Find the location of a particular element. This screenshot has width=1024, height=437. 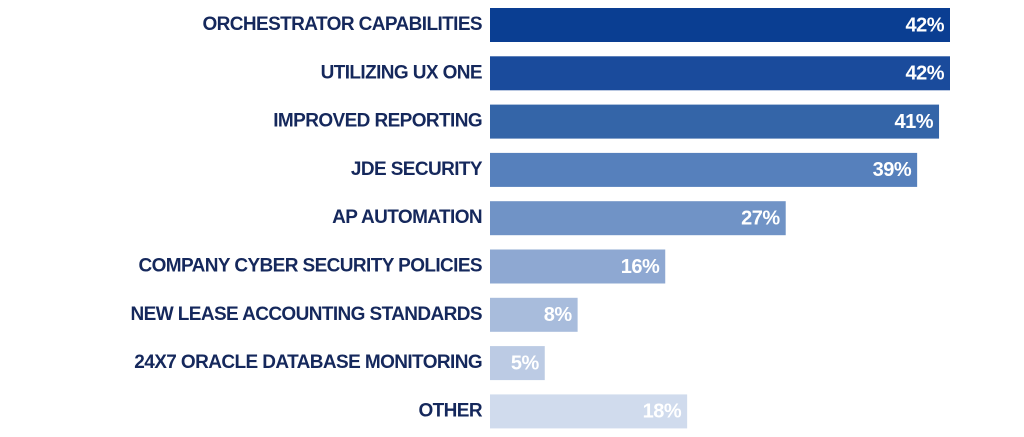

value-label: 39% is located at coordinates (892, 170).